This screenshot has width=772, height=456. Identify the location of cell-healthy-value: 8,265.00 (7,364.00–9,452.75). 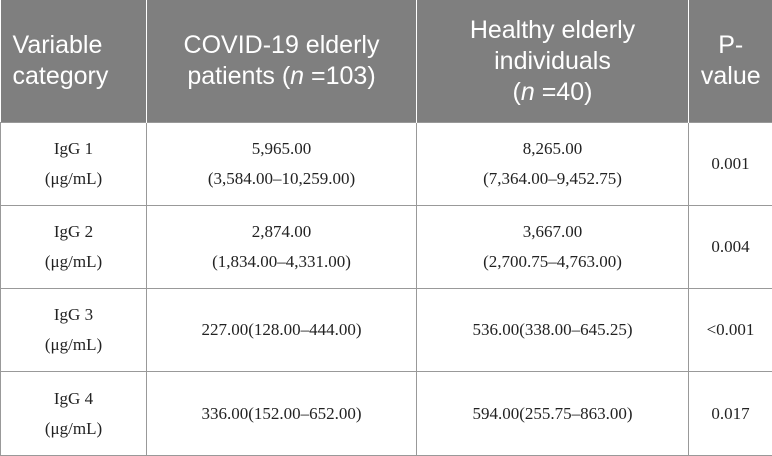
(552, 164).